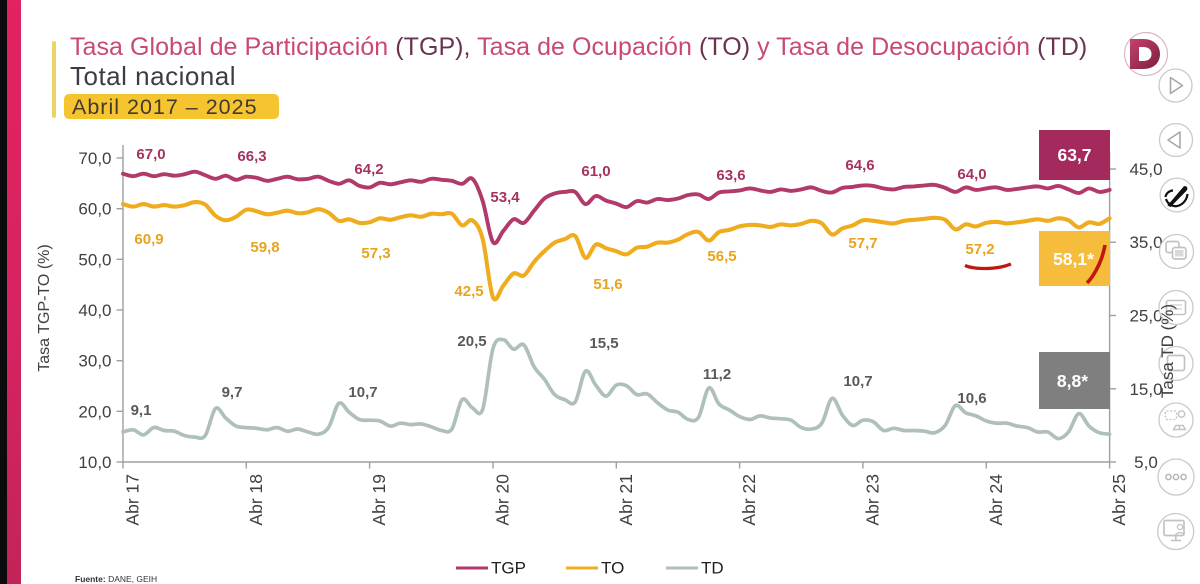 The image size is (1200, 584). What do you see at coordinates (712, 568) in the screenshot?
I see `svg-text: TD` at bounding box center [712, 568].